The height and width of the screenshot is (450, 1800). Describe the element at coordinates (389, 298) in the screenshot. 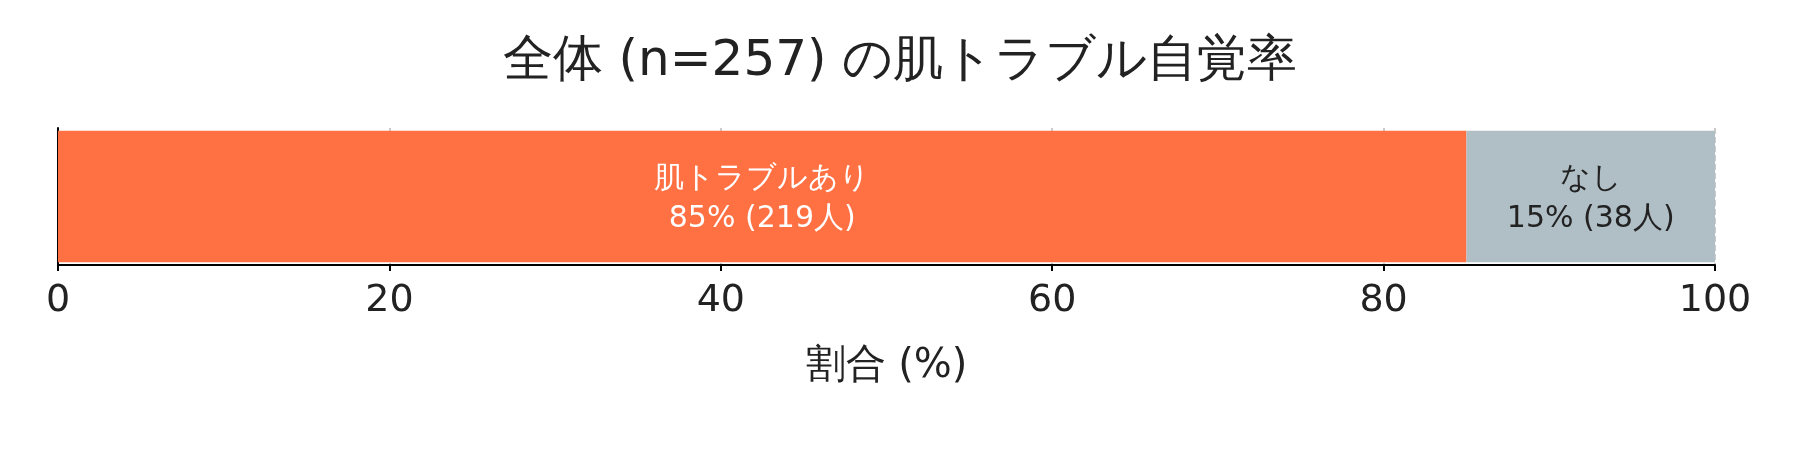

I see `x-tick-label: 20` at that location.